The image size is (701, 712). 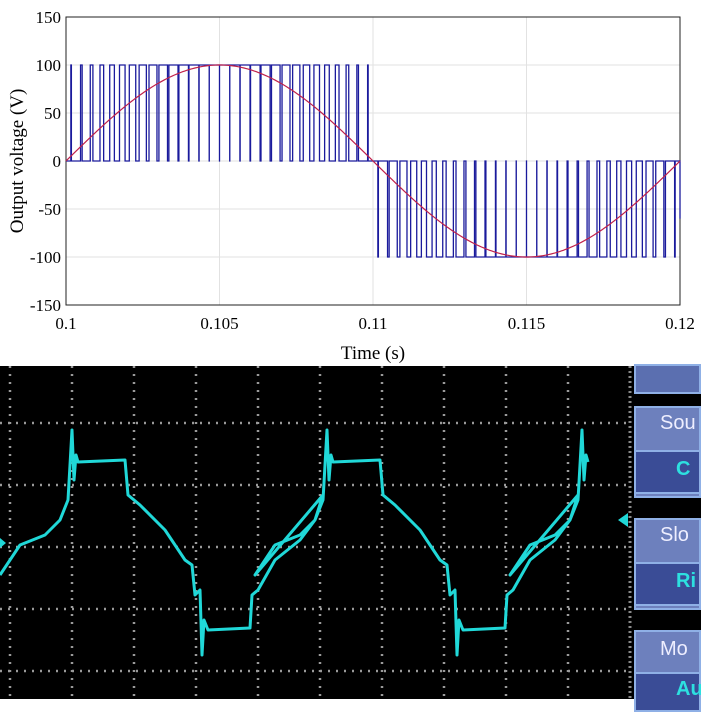 I want to click on menu-source-value, so click(x=667, y=472).